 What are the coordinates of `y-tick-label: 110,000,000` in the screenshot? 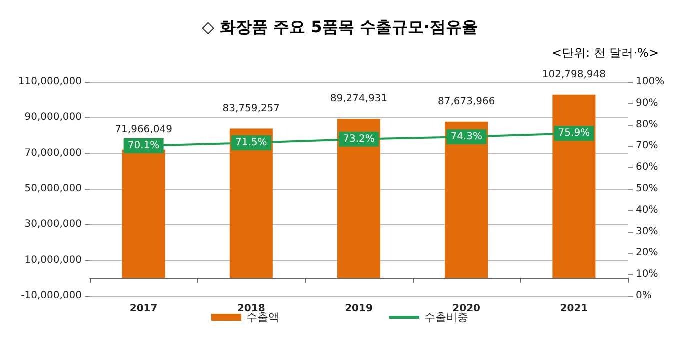 It's located at (50, 82).